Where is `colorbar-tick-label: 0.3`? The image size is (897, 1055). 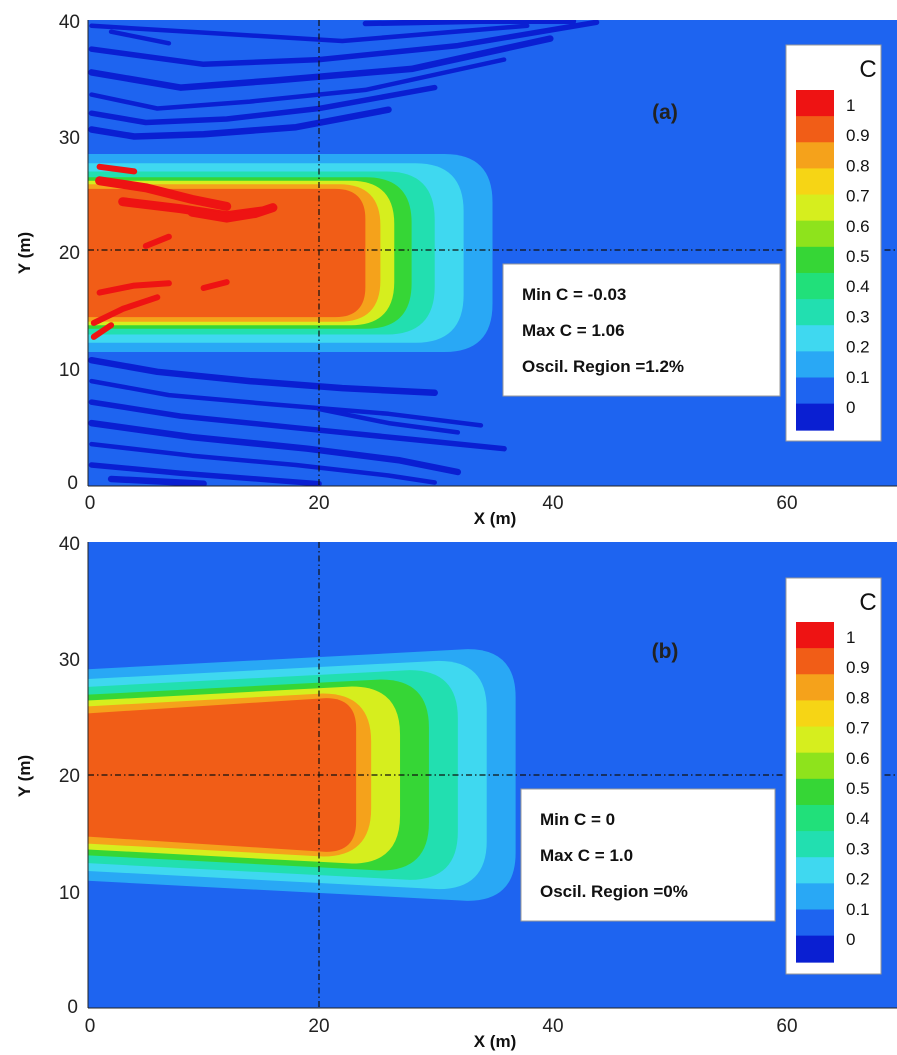 colorbar-tick-label: 0.3 is located at coordinates (858, 316).